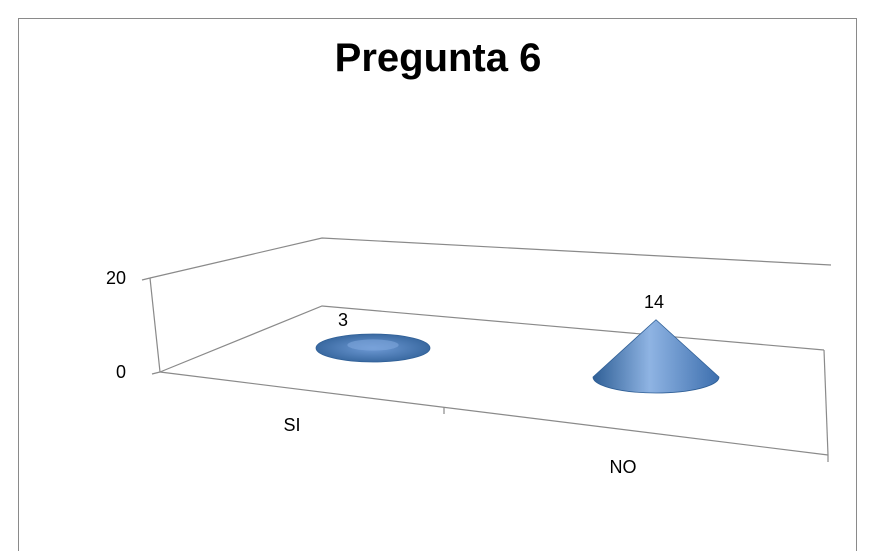 This screenshot has height=551, width=876. What do you see at coordinates (494, 413) in the screenshot?
I see `floor-left-edge` at bounding box center [494, 413].